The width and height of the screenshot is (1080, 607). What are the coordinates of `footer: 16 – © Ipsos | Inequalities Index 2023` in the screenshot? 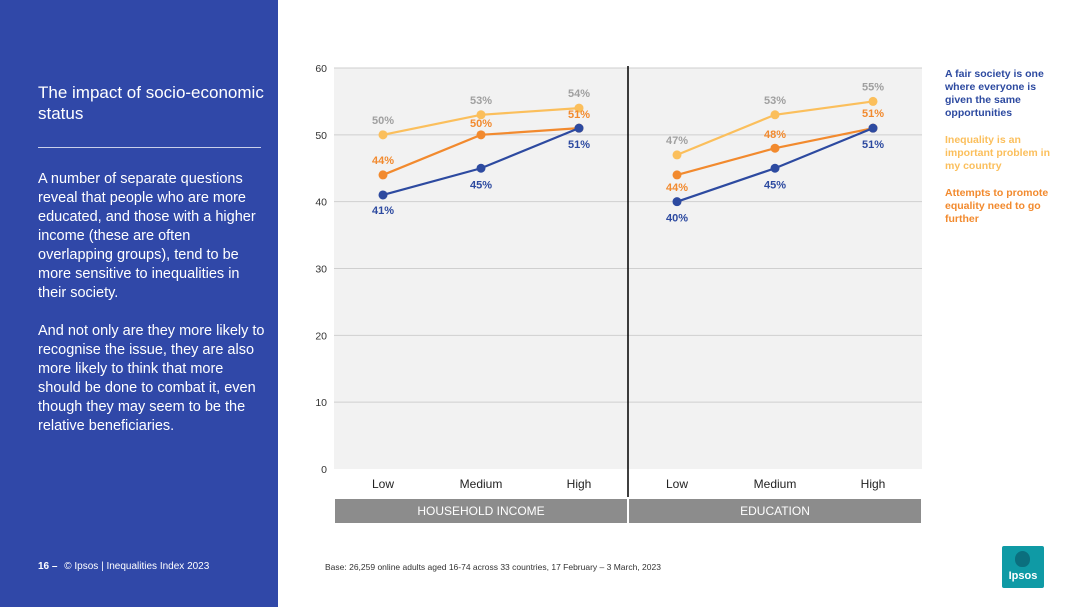 It's located at (123, 566).